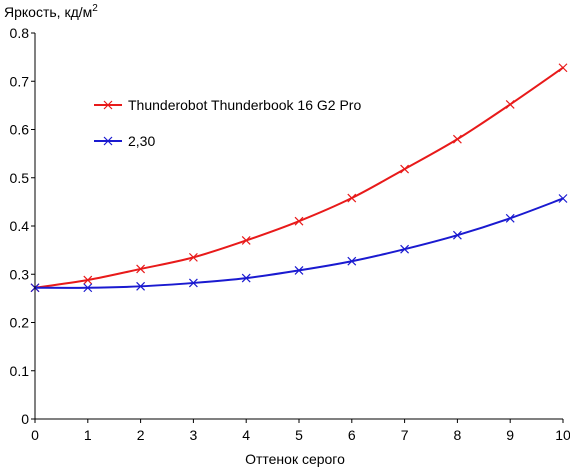 The image size is (570, 468). What do you see at coordinates (458, 435) in the screenshot?
I see `x-tick-label: 8` at bounding box center [458, 435].